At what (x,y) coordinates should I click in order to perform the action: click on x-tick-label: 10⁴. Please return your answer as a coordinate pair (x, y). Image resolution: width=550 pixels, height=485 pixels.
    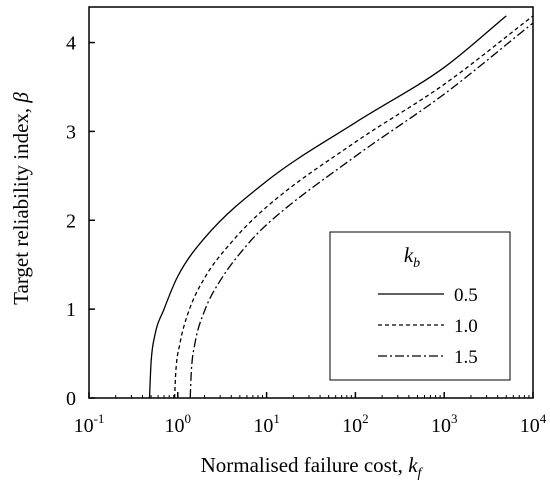
    Looking at the image, I should click on (533, 424).